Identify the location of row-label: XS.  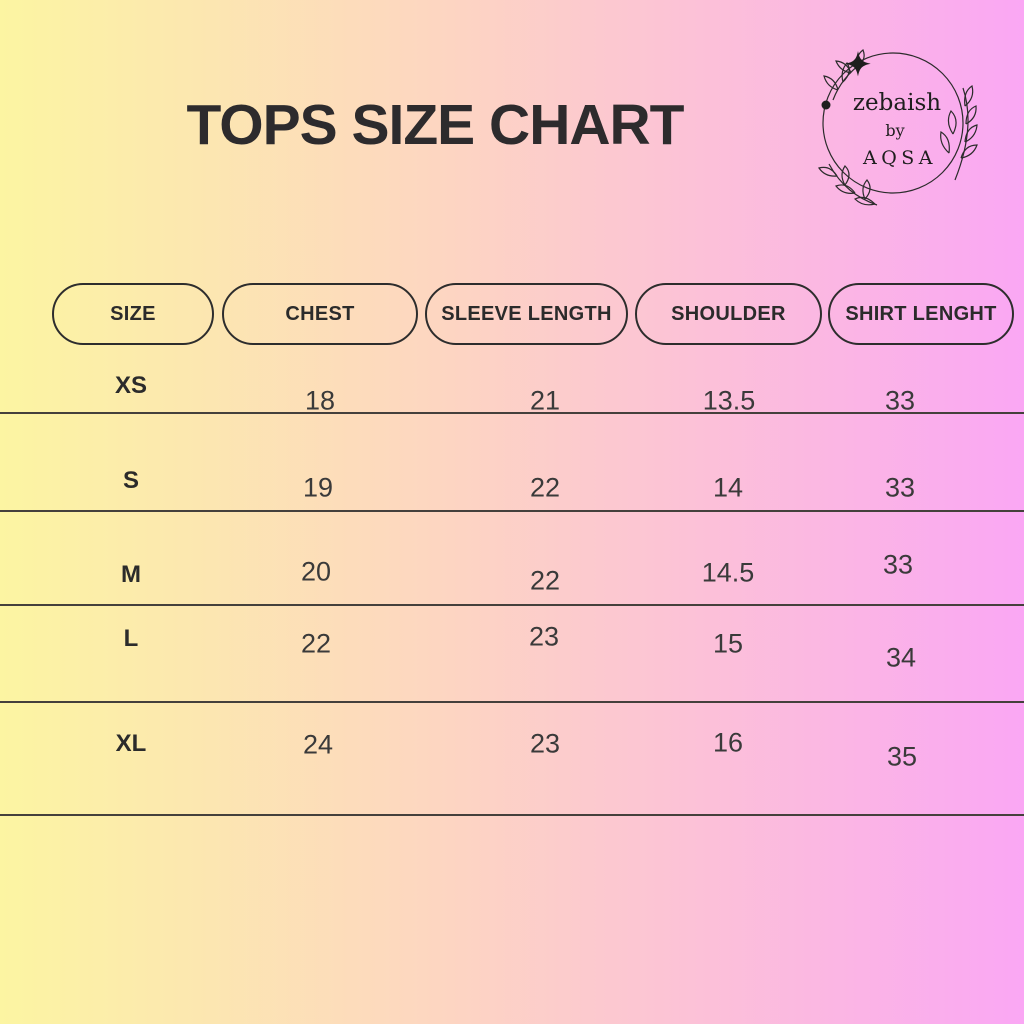
(131, 385).